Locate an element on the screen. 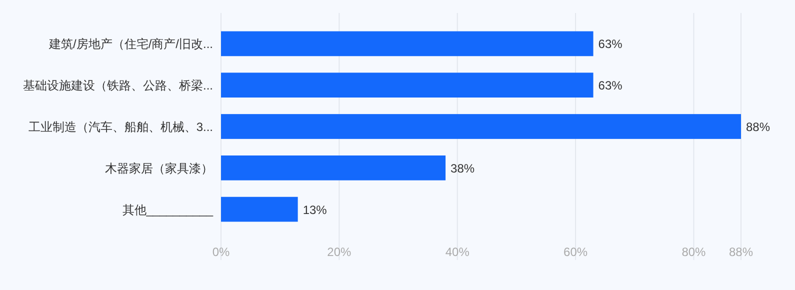 Image resolution: width=795 pixels, height=290 pixels. x-tick-label: 80% is located at coordinates (694, 252).